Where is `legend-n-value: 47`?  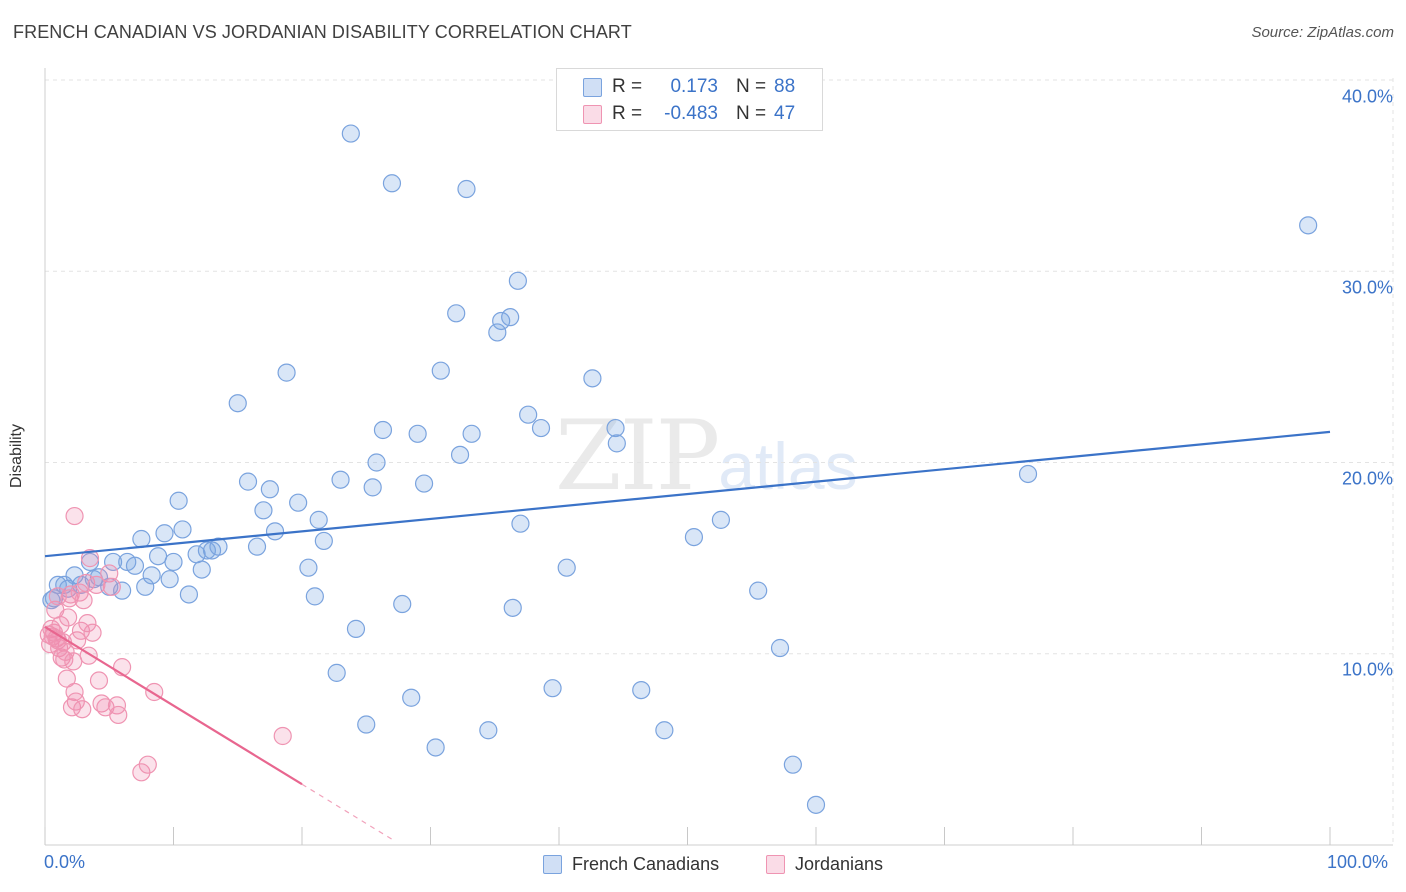
legend-n-value: 47 is located at coordinates (785, 113).